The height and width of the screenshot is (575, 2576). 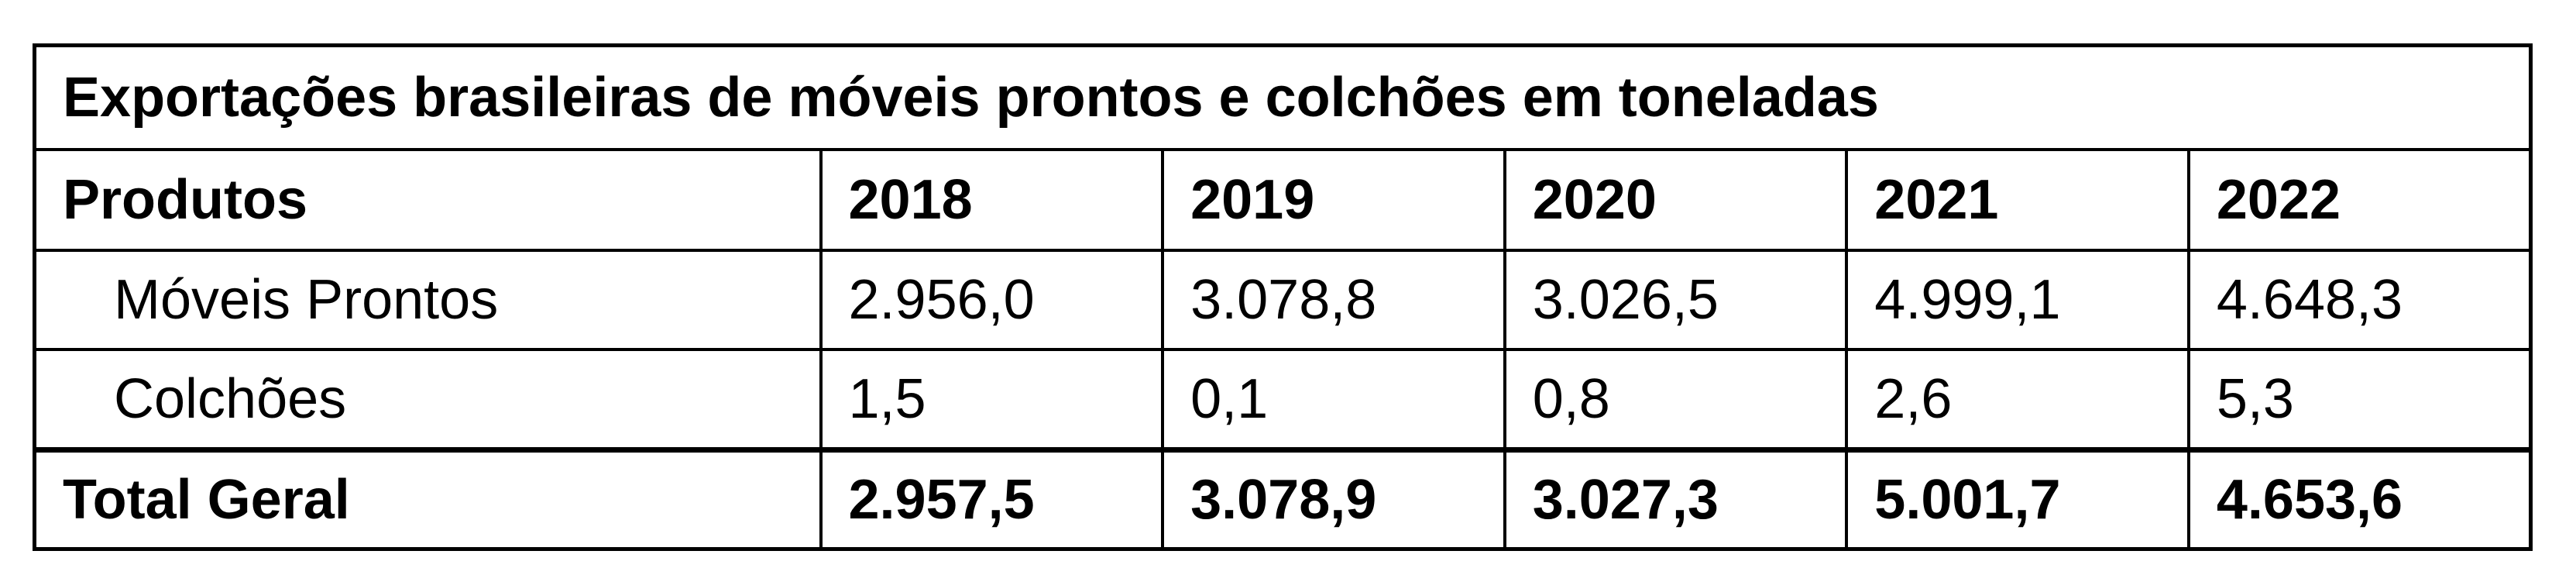 What do you see at coordinates (1333, 400) in the screenshot?
I see `cell-value: 0,1` at bounding box center [1333, 400].